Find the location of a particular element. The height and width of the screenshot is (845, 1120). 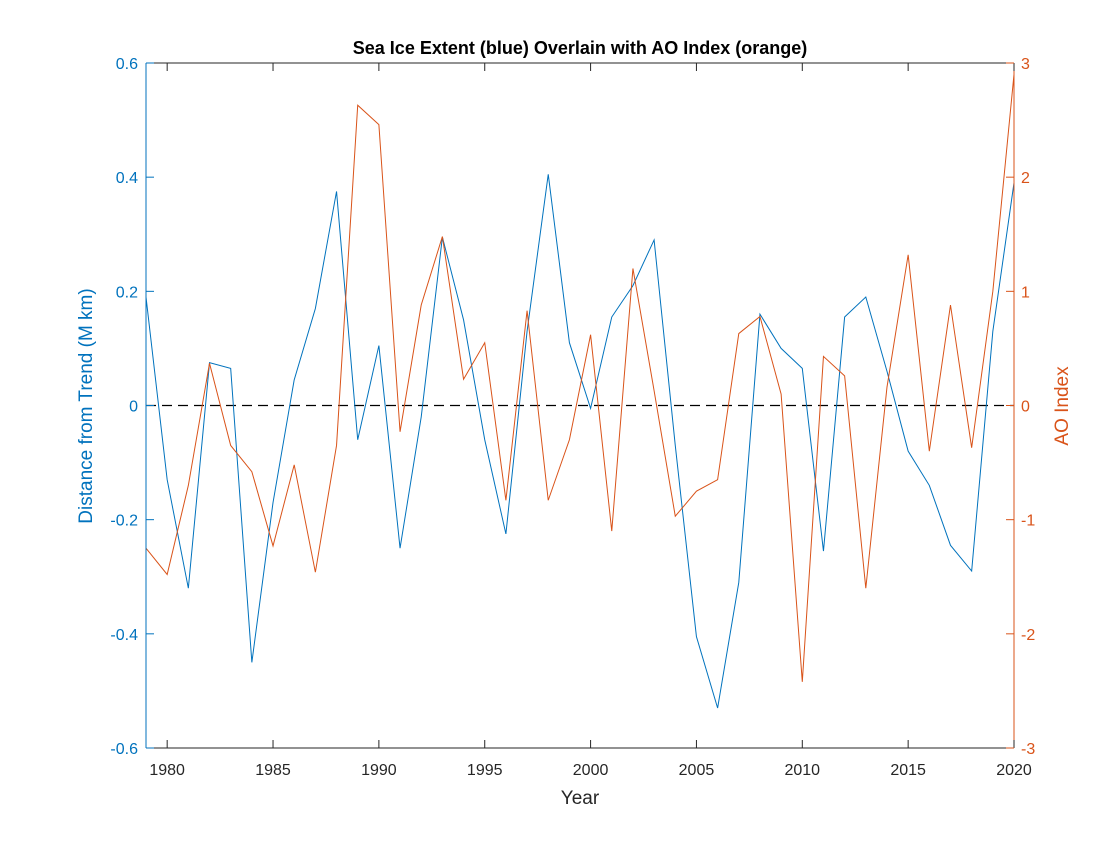

left-y-tick-label: 0.4 is located at coordinates (127, 178).